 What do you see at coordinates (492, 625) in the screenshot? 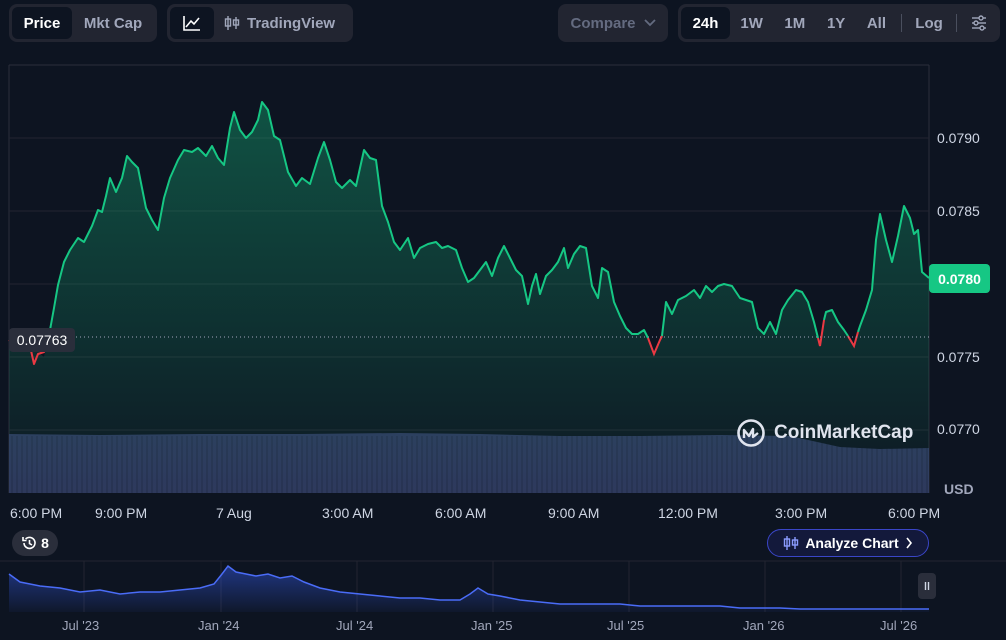
I see `navigator-tick-label: Jan '25` at bounding box center [492, 625].